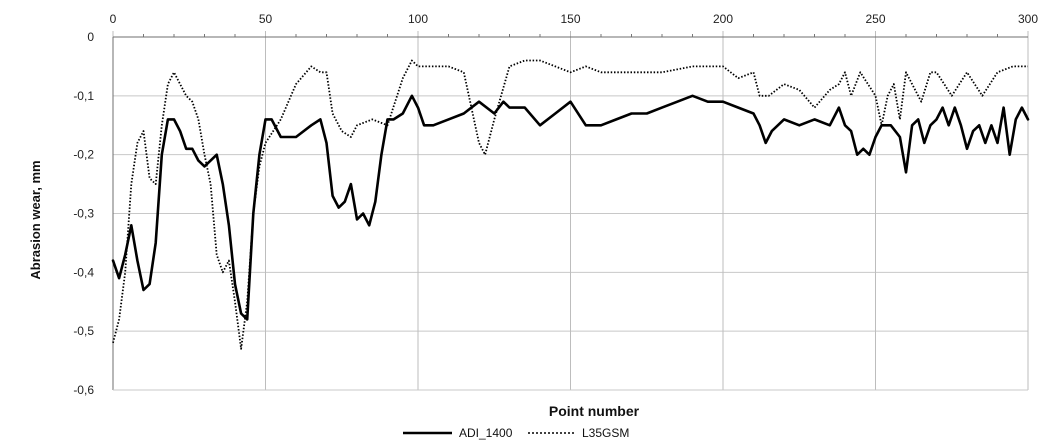 The height and width of the screenshot is (443, 1057). What do you see at coordinates (83, 214) in the screenshot?
I see `y-tick-label: -0,3` at bounding box center [83, 214].